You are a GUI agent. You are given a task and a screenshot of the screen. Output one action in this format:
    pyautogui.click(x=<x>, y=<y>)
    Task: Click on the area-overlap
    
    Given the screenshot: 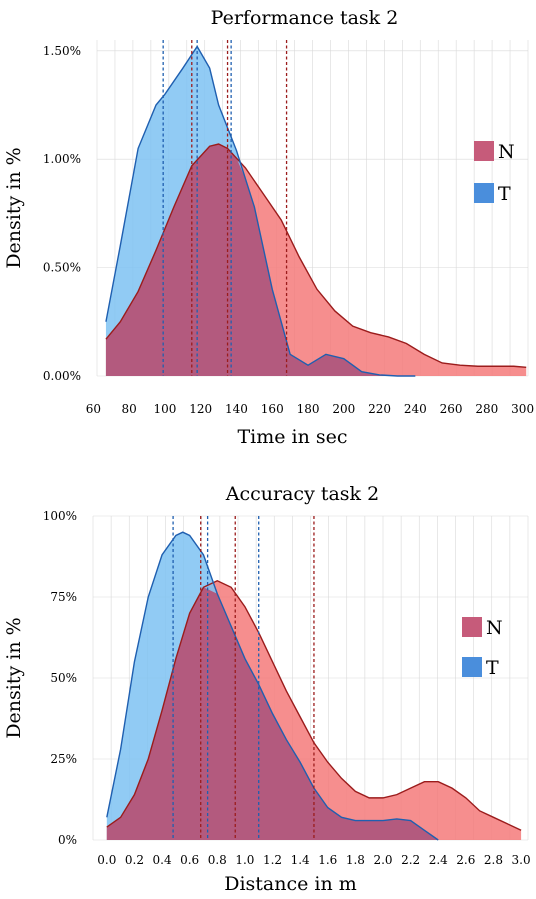 What is the action you would take?
    pyautogui.click(x=260, y=260)
    